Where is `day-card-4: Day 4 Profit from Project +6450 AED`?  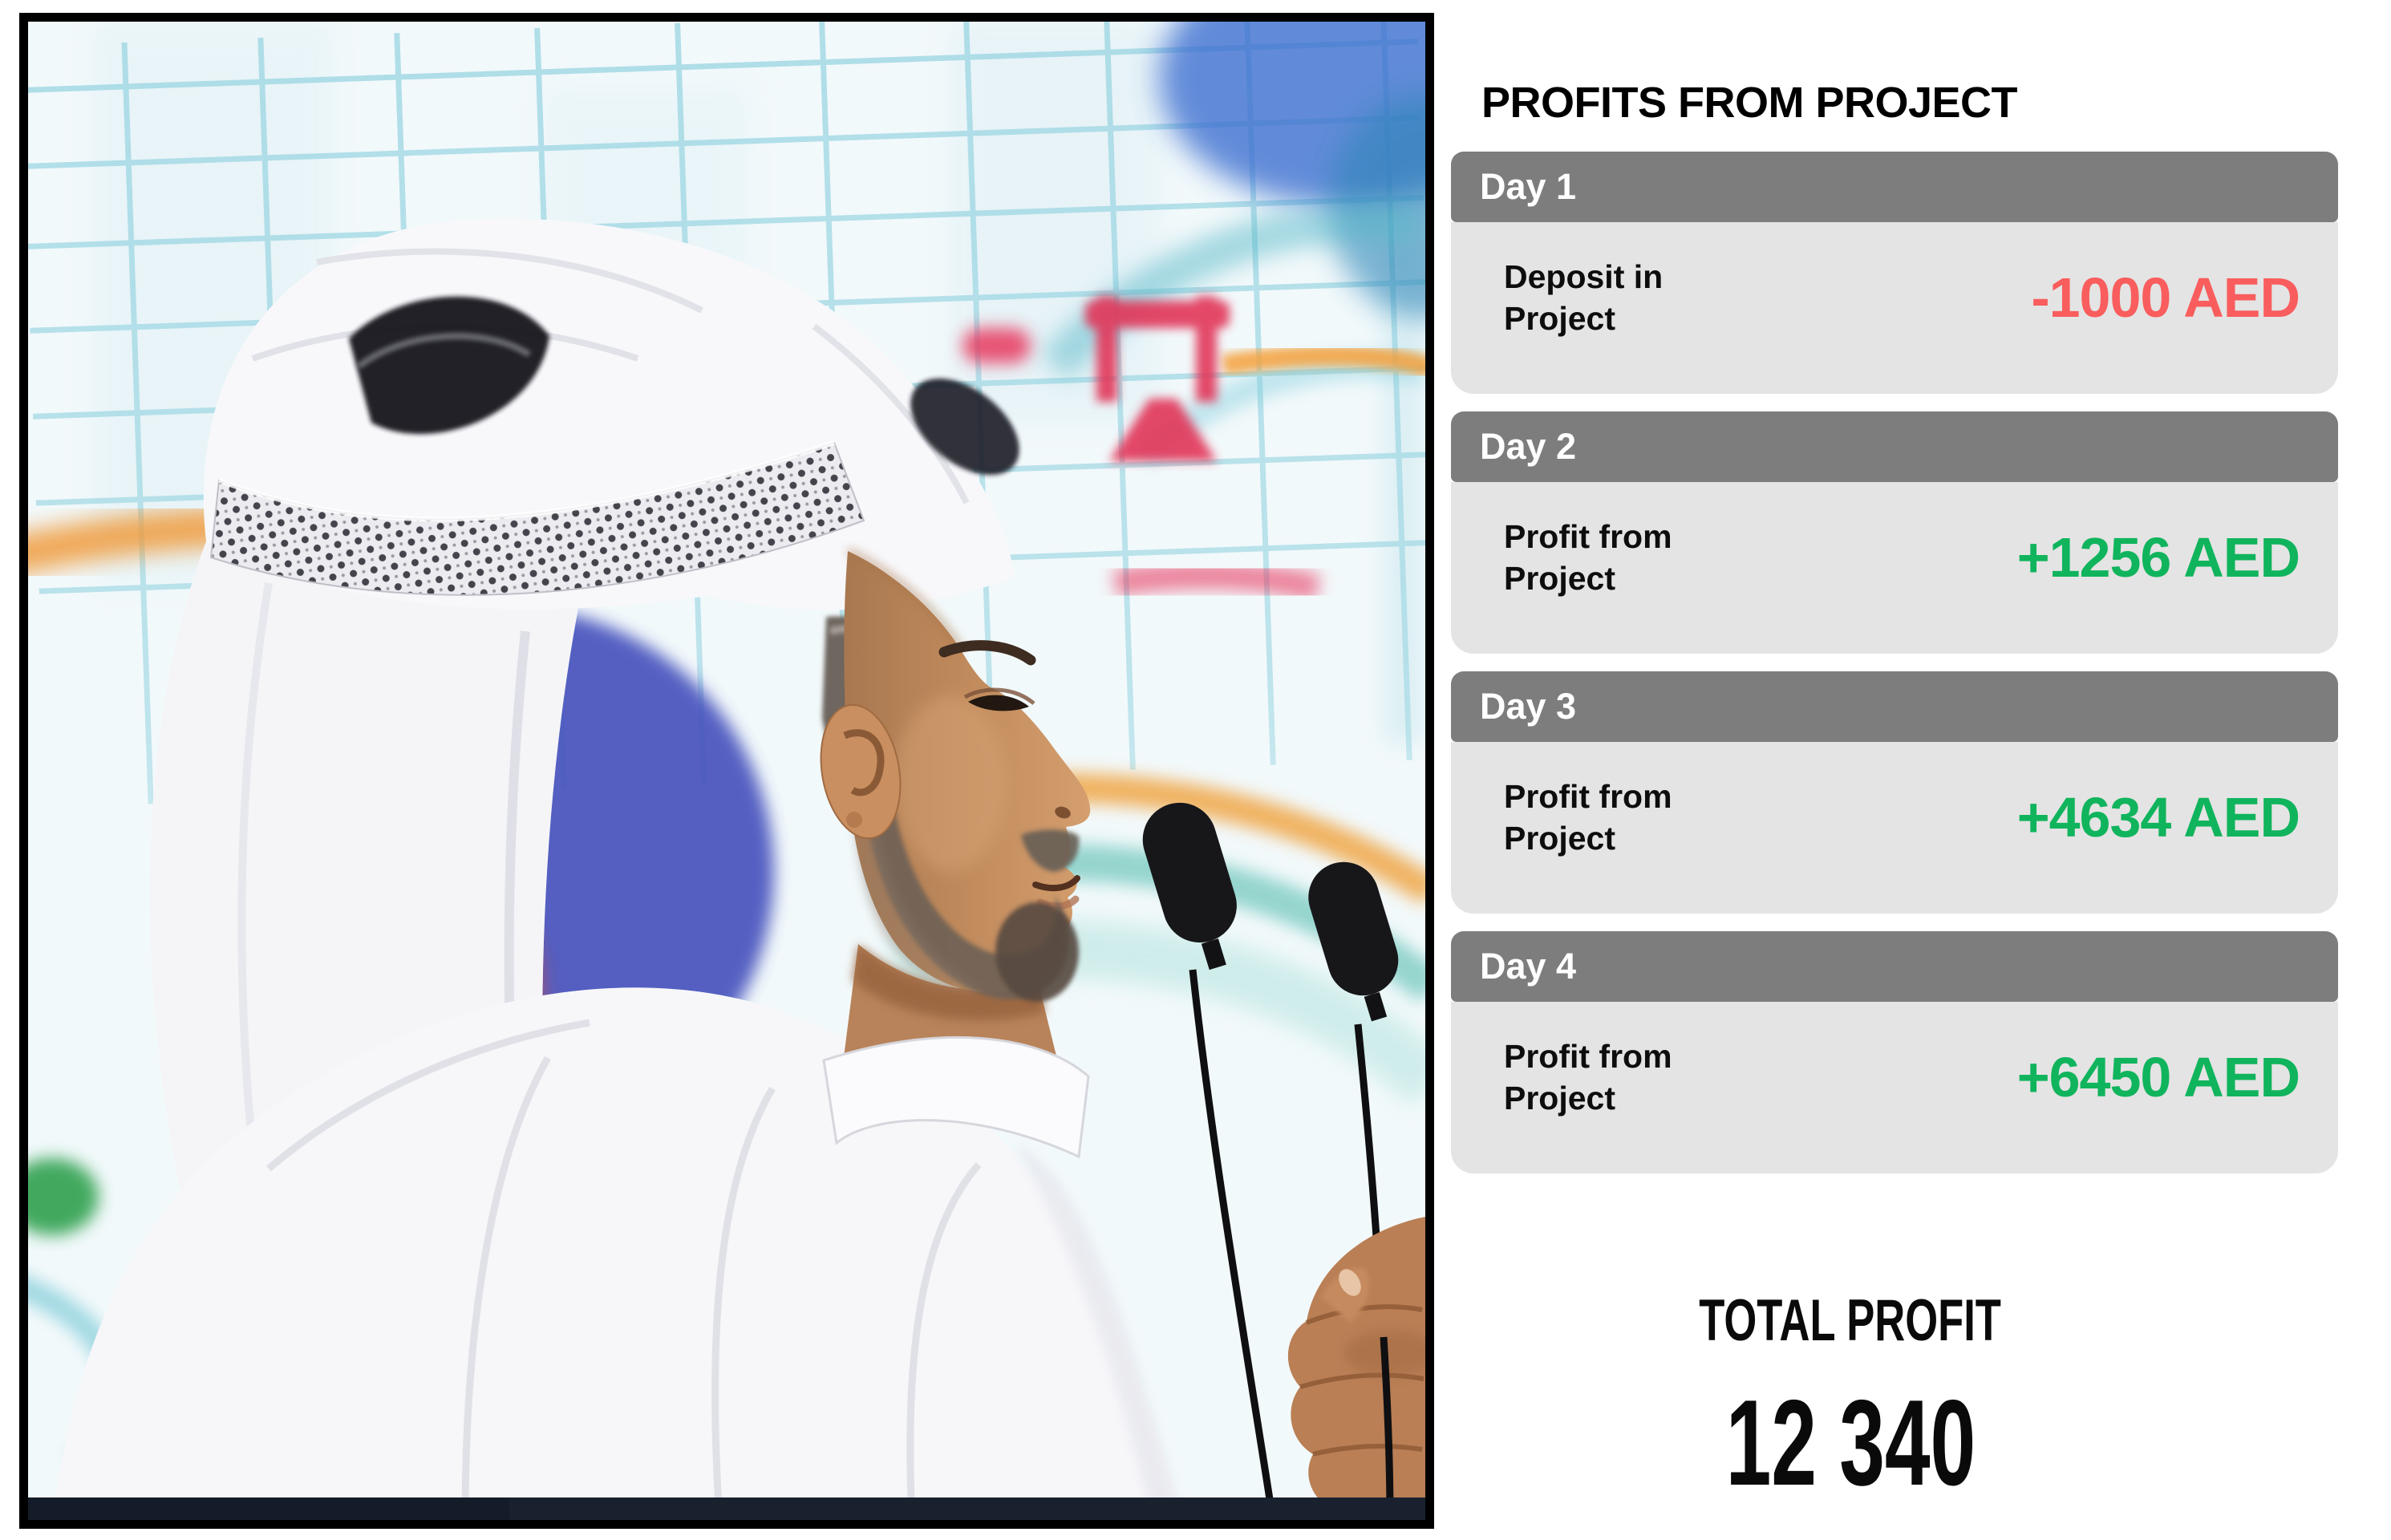 day-card-4: Day 4 Profit from Project +6450 AED is located at coordinates (1894, 1052).